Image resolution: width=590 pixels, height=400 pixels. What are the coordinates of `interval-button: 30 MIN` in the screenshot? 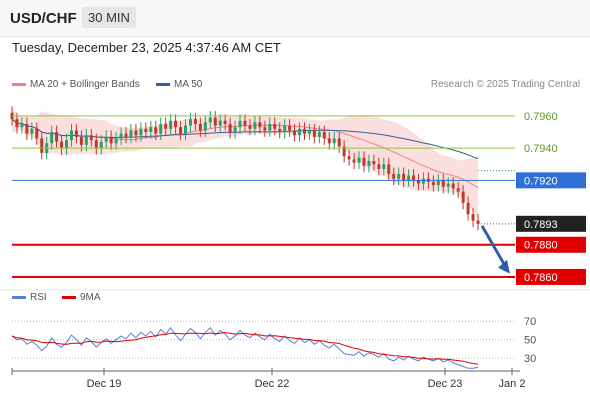 It's located at (109, 17).